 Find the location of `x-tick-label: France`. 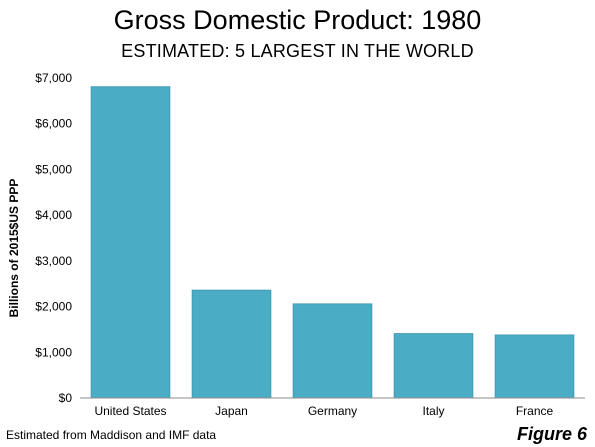

x-tick-label: France is located at coordinates (535, 411).